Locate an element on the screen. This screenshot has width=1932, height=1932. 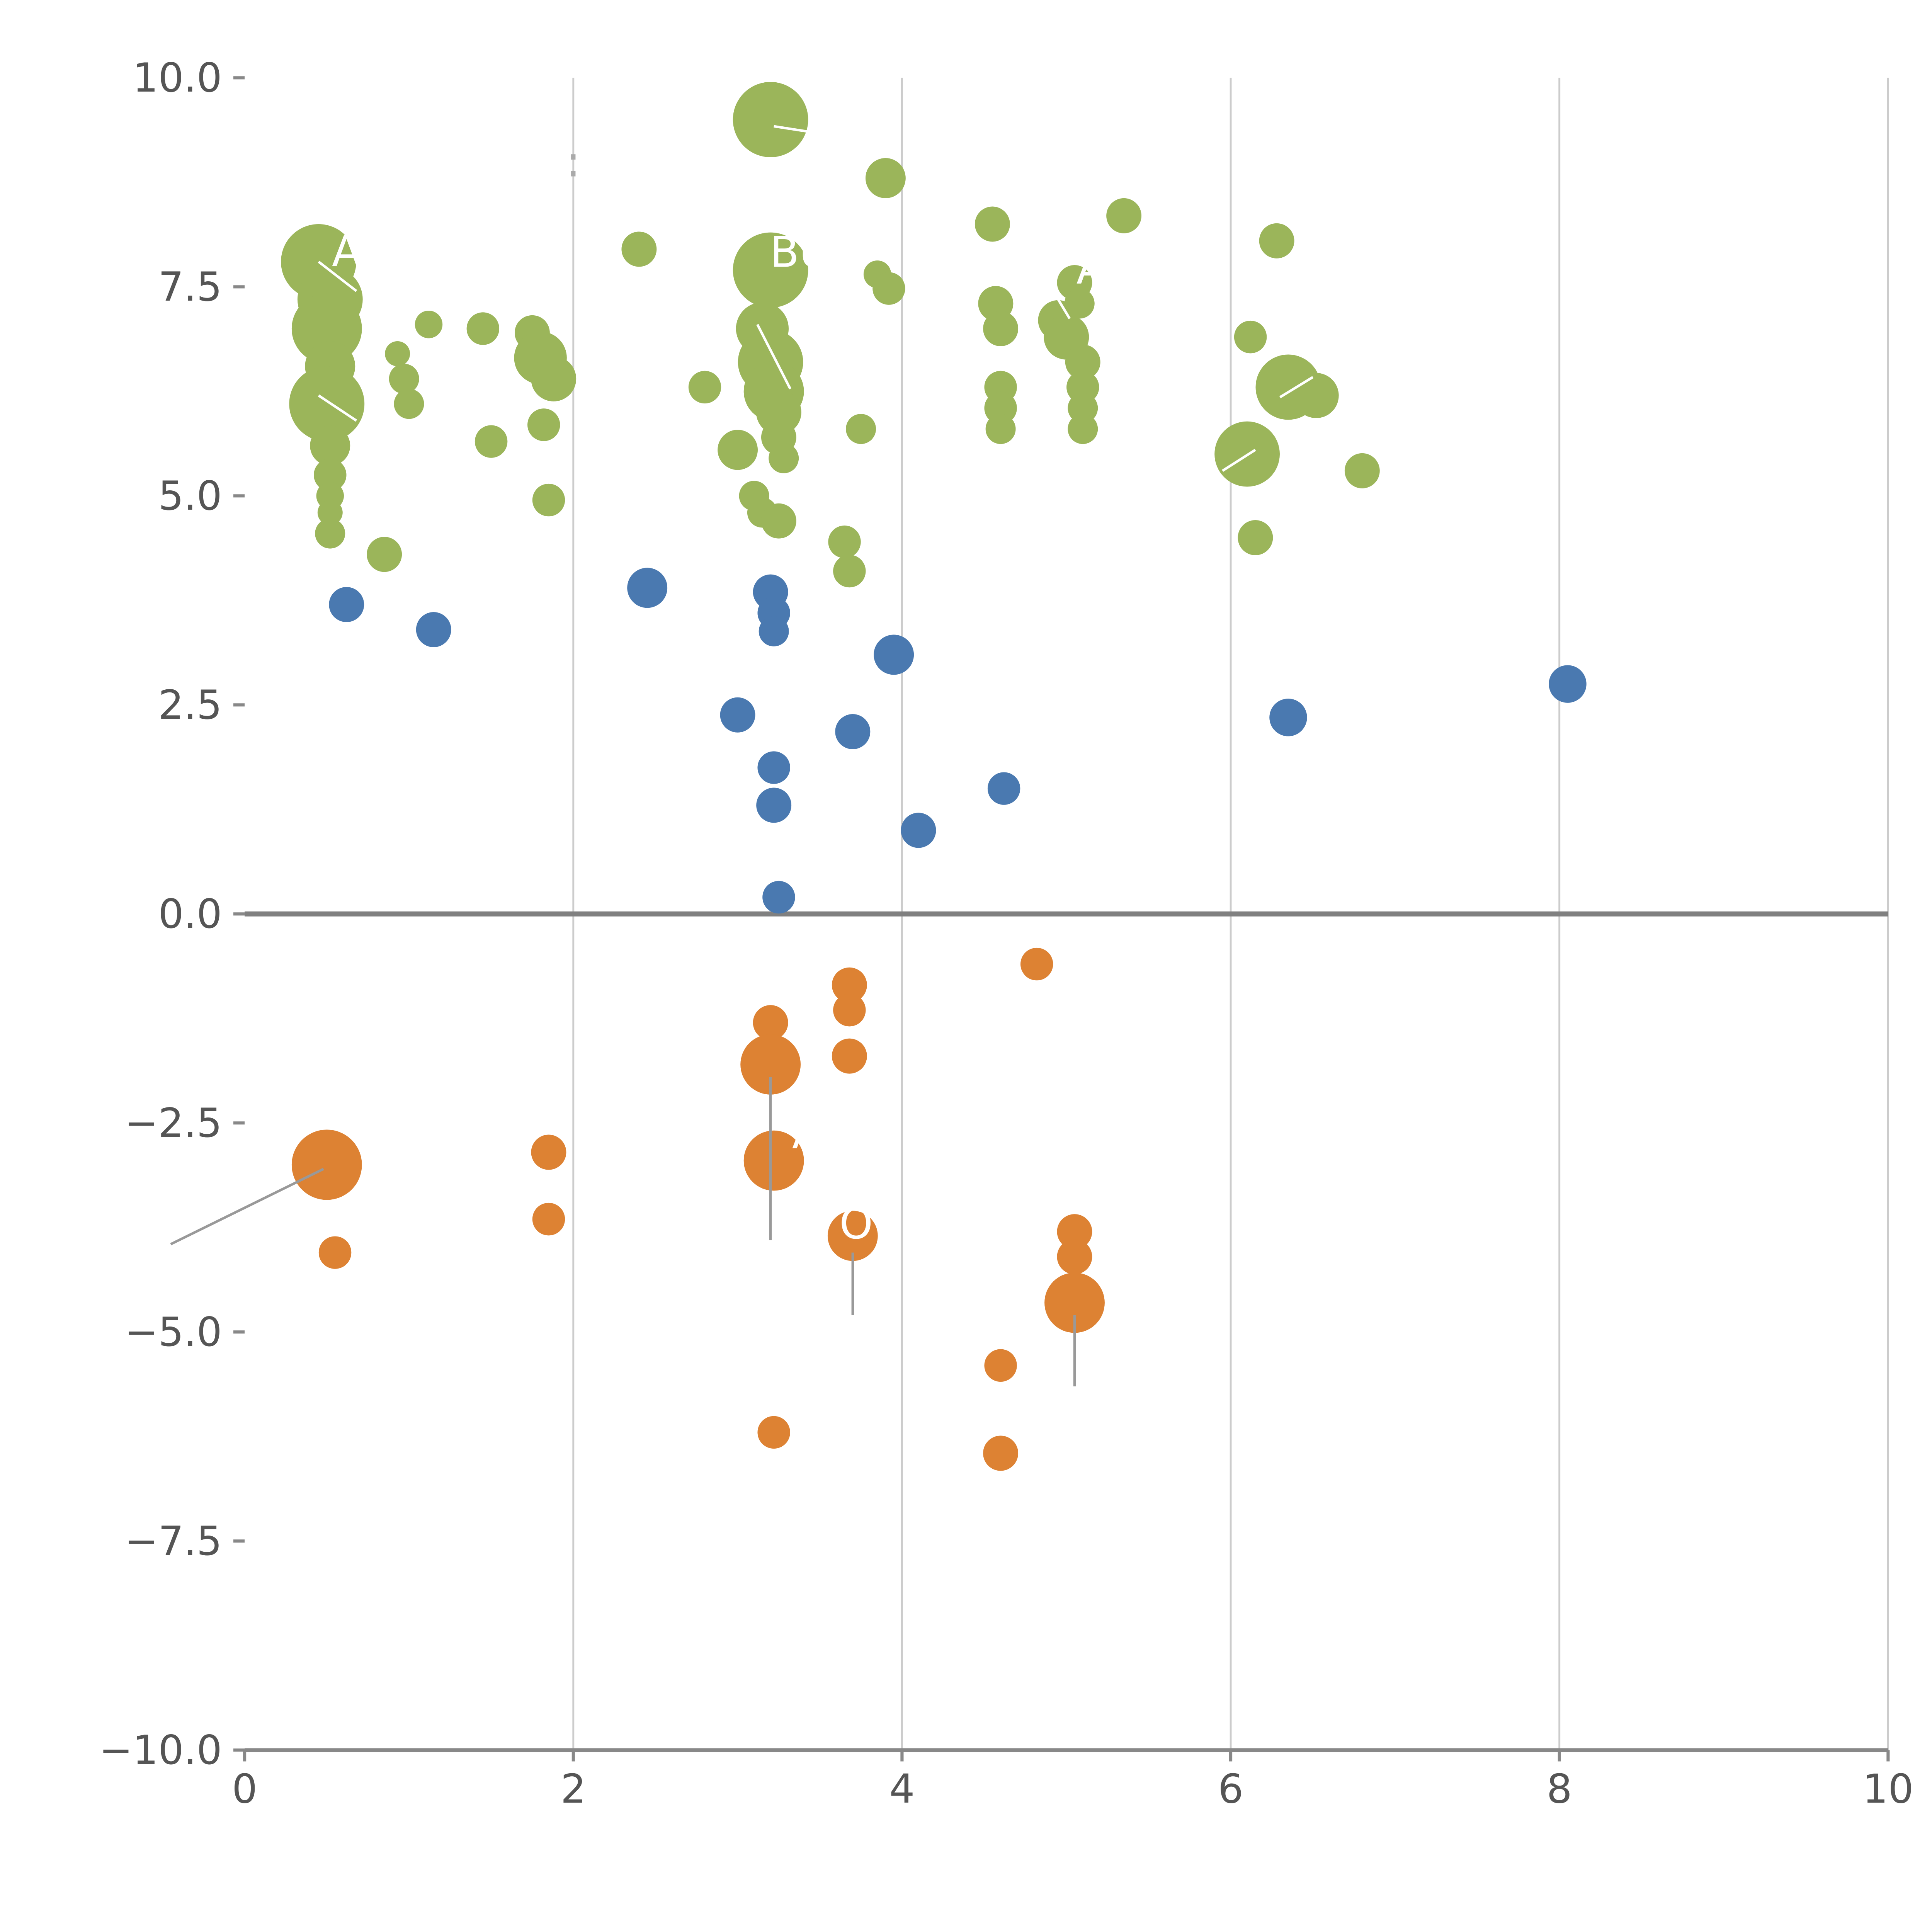
y-tick-label: 7.5 is located at coordinates (190, 287).